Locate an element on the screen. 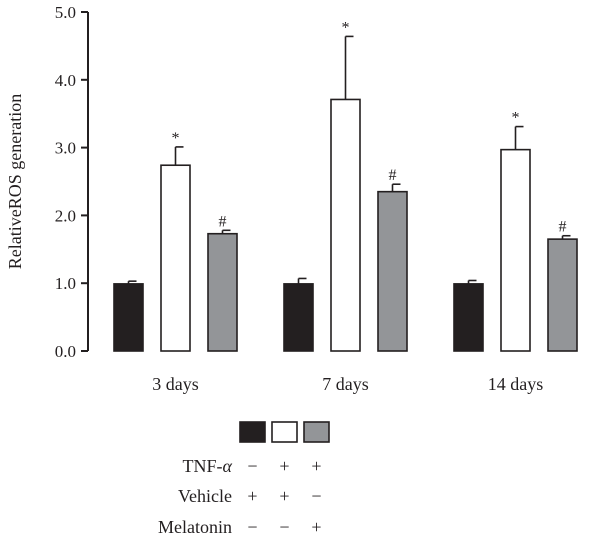  y-tick-label: 0.0 is located at coordinates (65, 351).